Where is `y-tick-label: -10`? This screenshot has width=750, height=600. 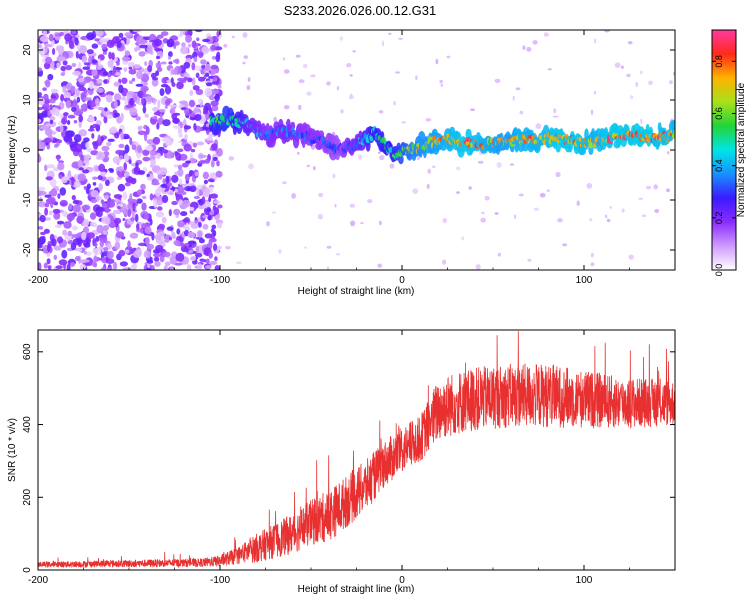 y-tick-label: -10 is located at coordinates (27, 199).